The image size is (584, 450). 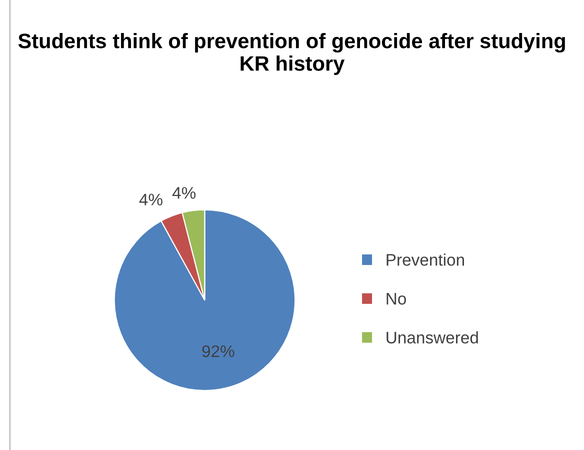 What do you see at coordinates (425, 260) in the screenshot?
I see `legend-label: Prevention` at bounding box center [425, 260].